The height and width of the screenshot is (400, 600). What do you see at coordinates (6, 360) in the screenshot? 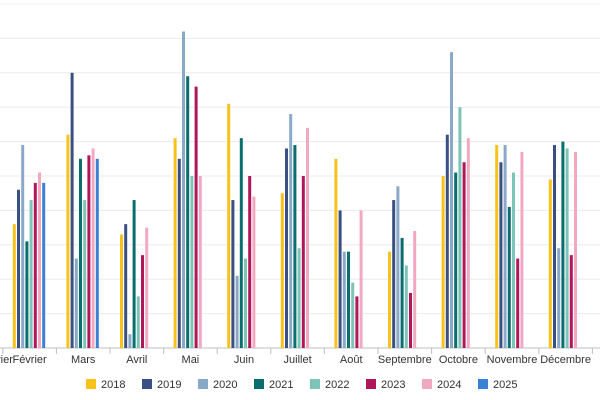
I see `x-tick-label: vier` at bounding box center [6, 360].